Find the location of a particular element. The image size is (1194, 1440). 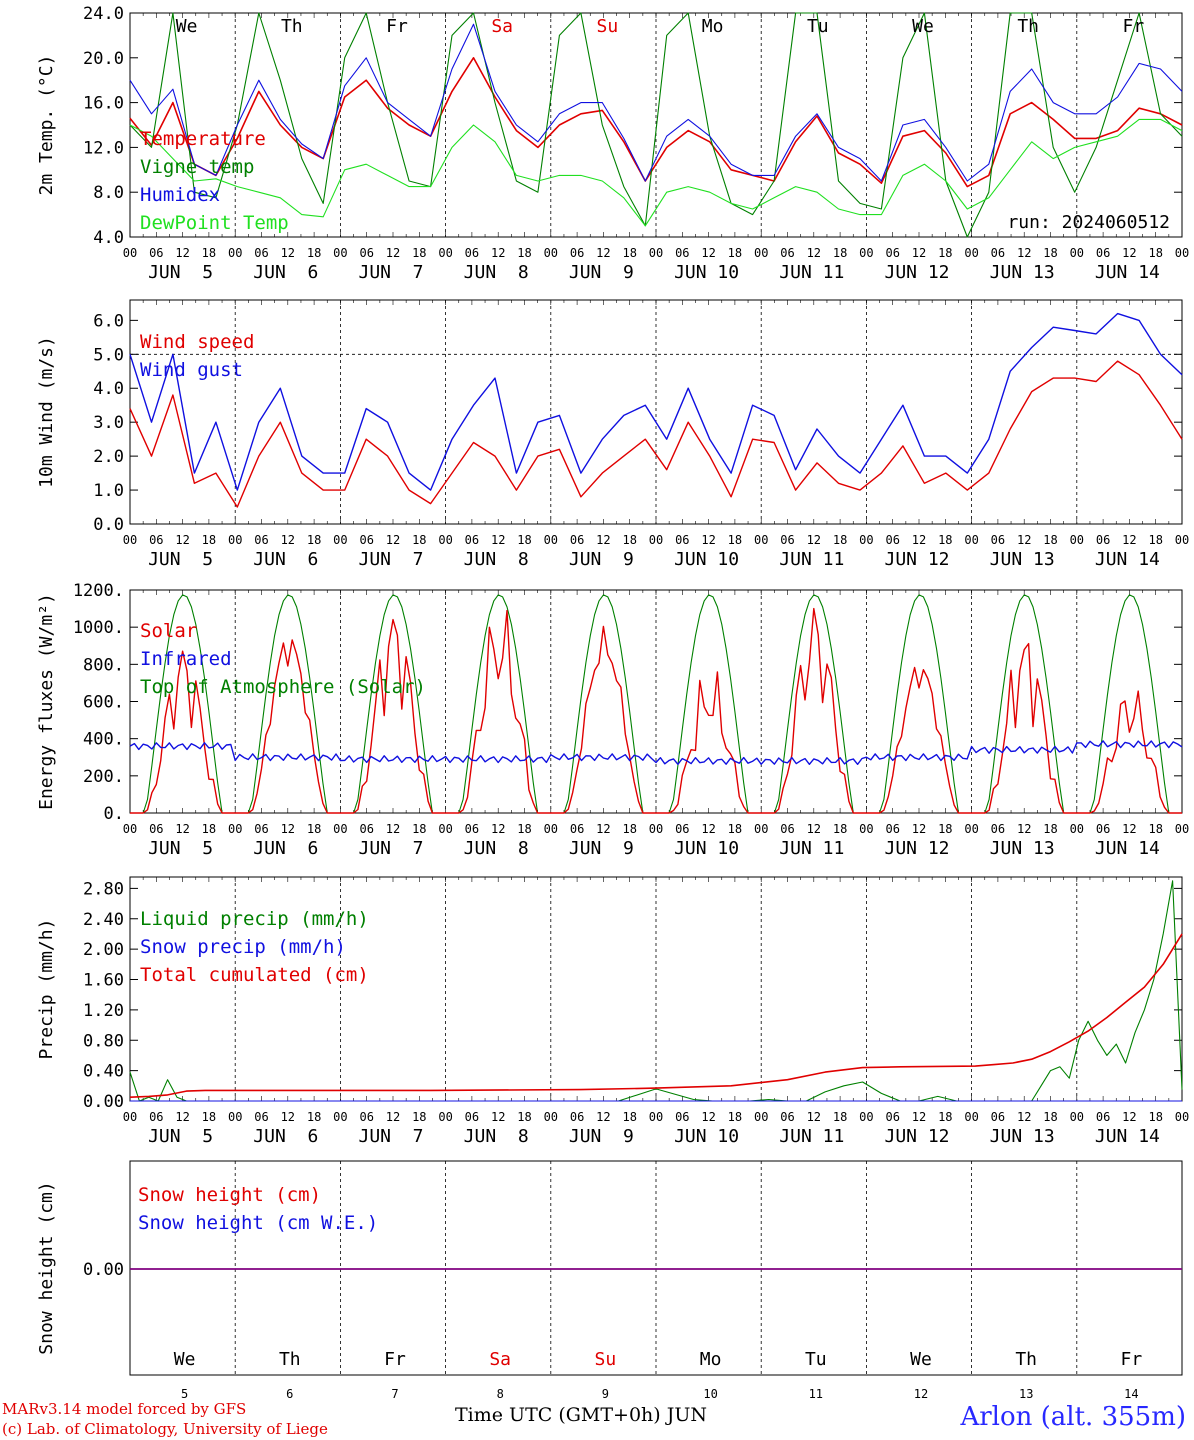

y-tick-label: 600. is located at coordinates (103, 703).